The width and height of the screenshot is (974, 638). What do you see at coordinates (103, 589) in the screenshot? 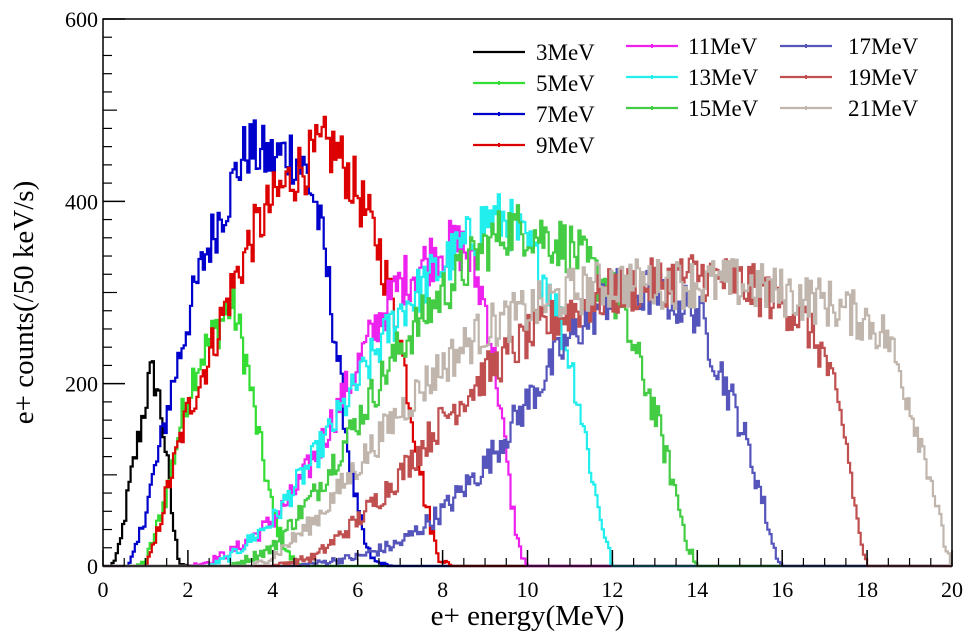
I see `x-tick-label: 0` at bounding box center [103, 589].